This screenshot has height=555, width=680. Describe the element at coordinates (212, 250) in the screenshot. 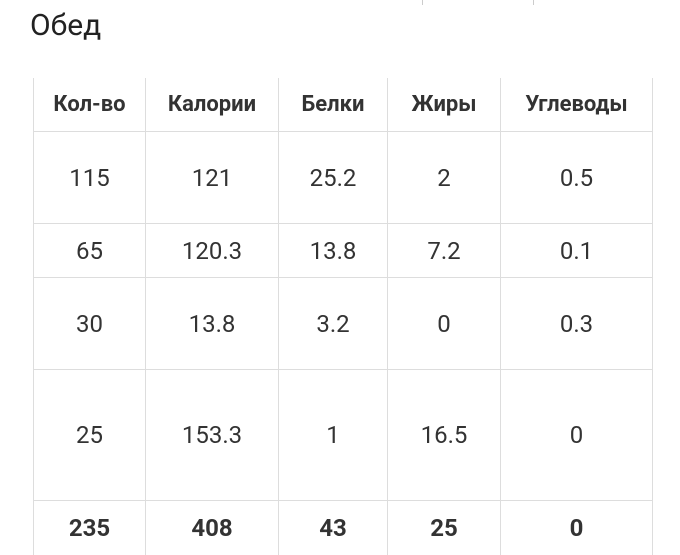

I see `cell: 120.3` at that location.